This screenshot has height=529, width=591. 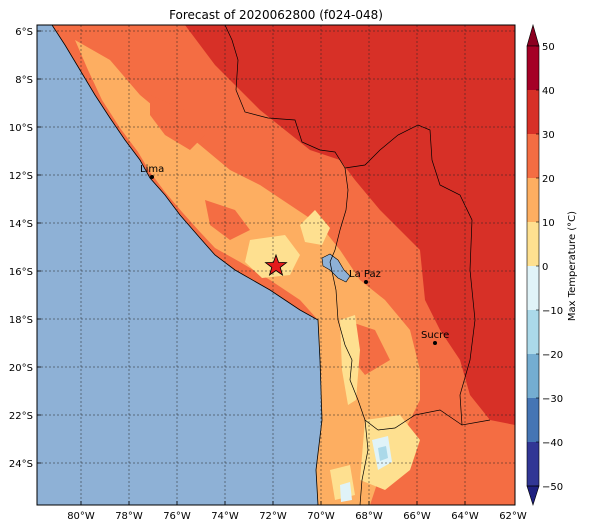 I want to click on lat-label: 16°S, so click(x=21, y=272).